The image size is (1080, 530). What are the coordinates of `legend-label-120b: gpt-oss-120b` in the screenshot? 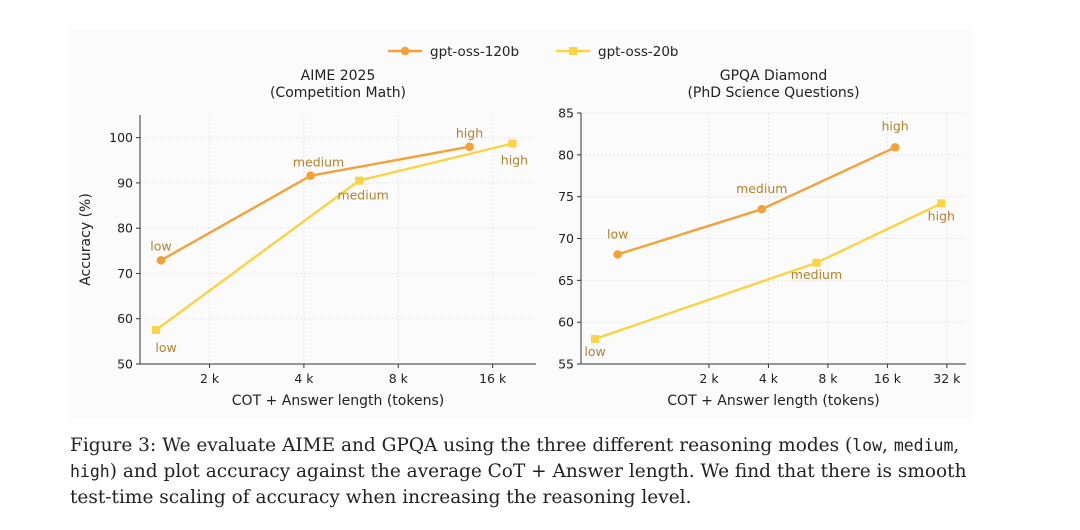 It's located at (474, 52).